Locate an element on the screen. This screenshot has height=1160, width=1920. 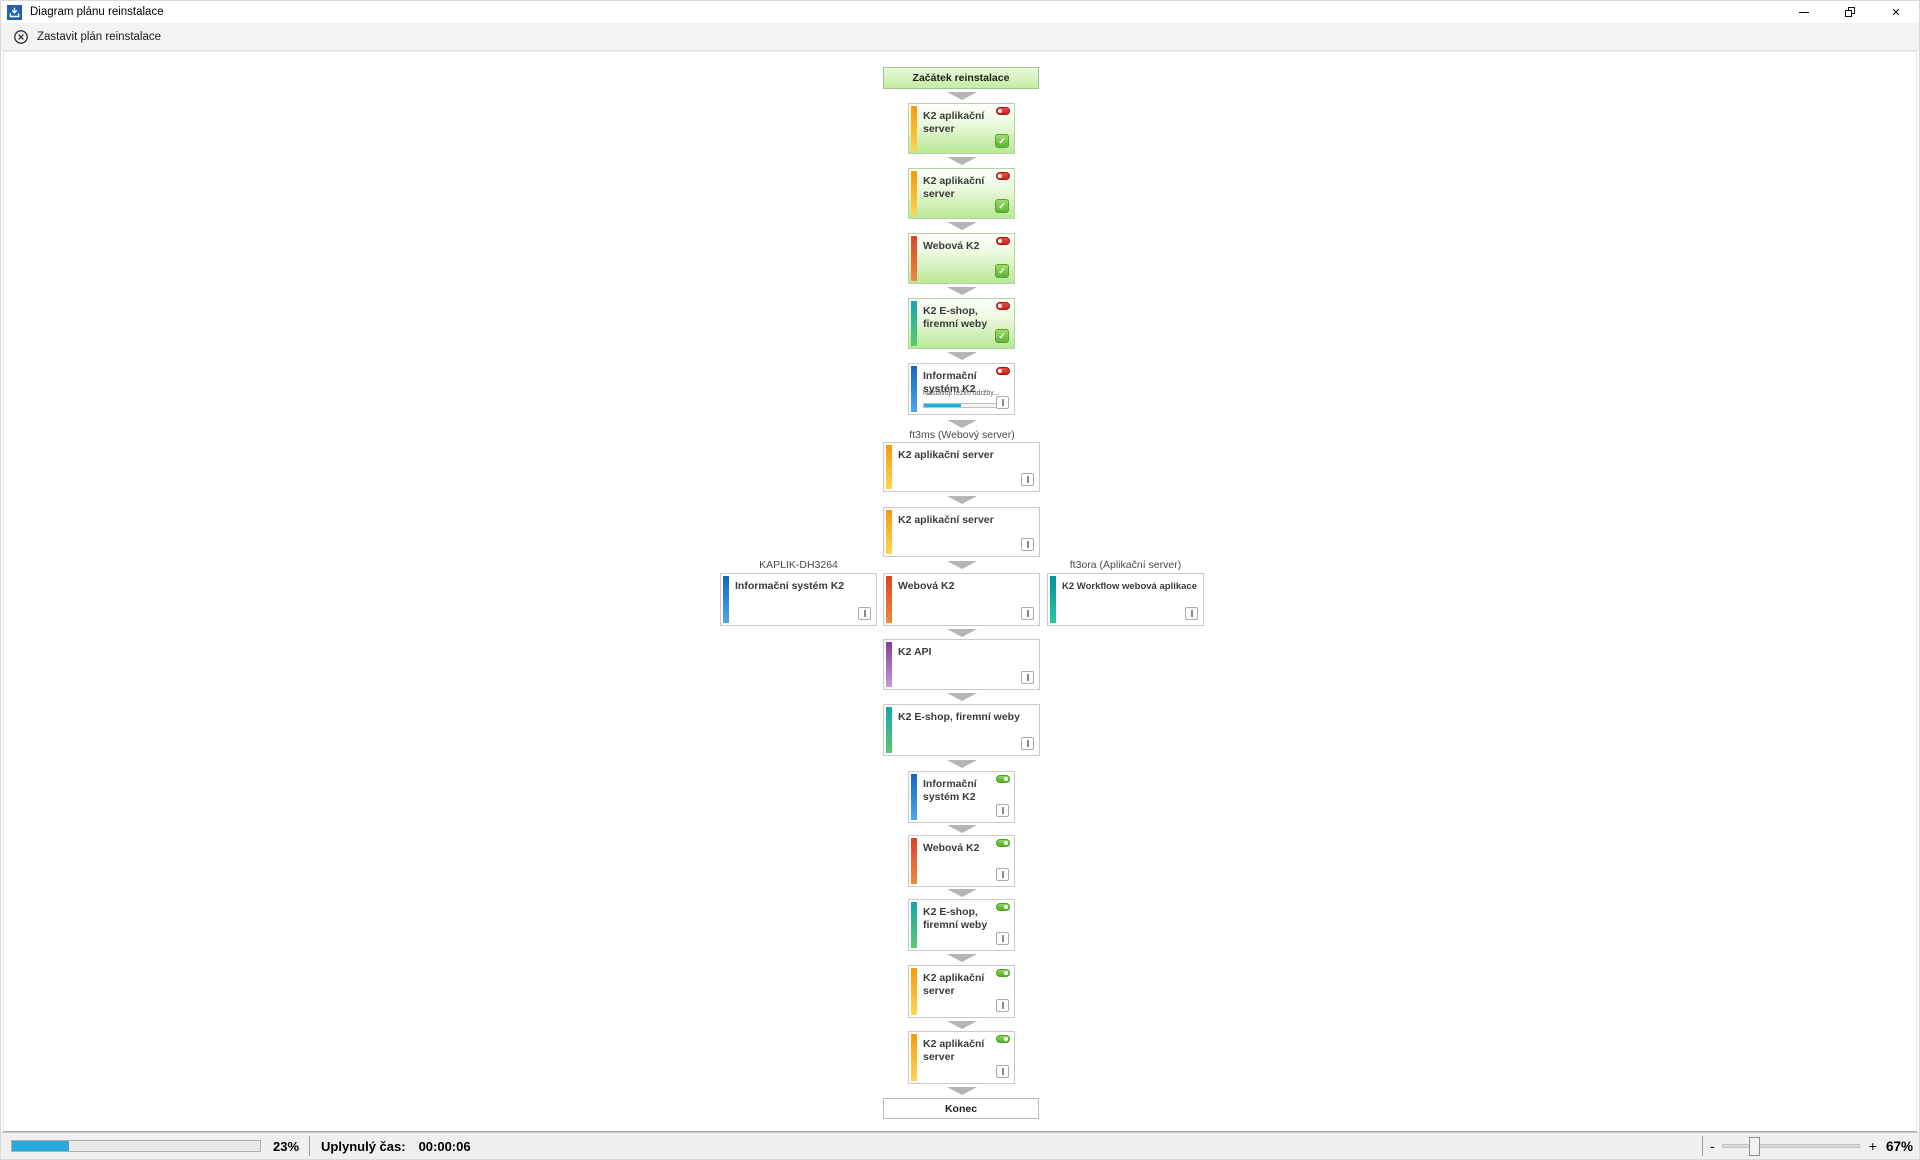
task-node: K2 E-shop, firemní weby ✓ is located at coordinates (961, 323).